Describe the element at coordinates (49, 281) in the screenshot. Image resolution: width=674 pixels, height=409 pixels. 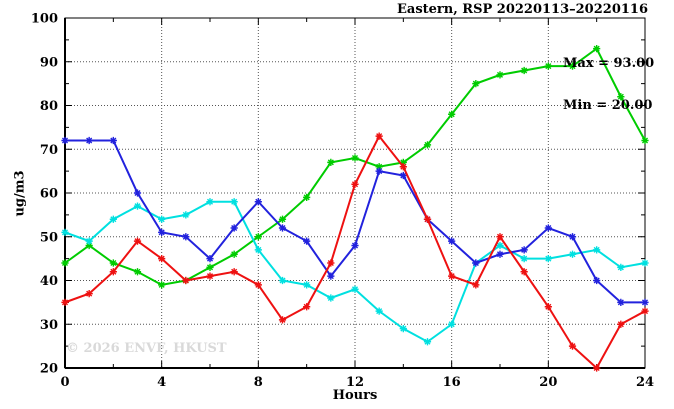
I see `y-tick-label: 40` at that location.